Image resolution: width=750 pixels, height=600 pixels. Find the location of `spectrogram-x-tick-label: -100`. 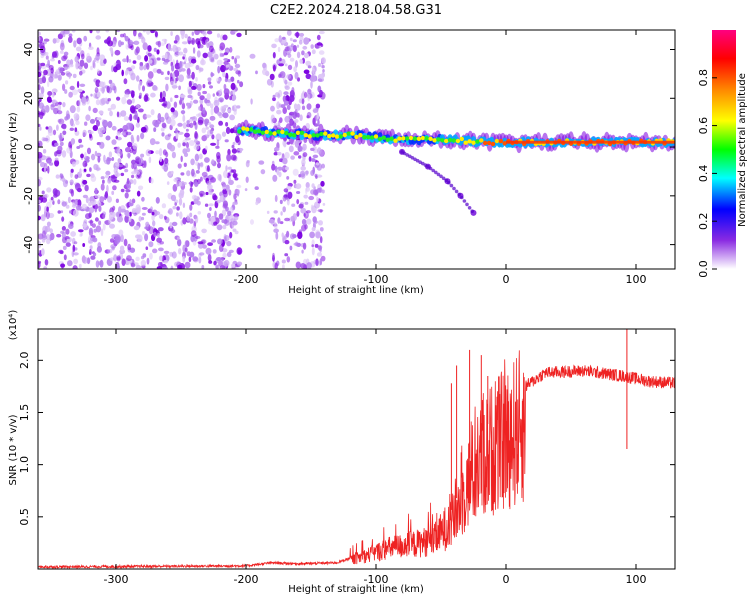

spectrogram-x-tick-label: -100 is located at coordinates (376, 279).